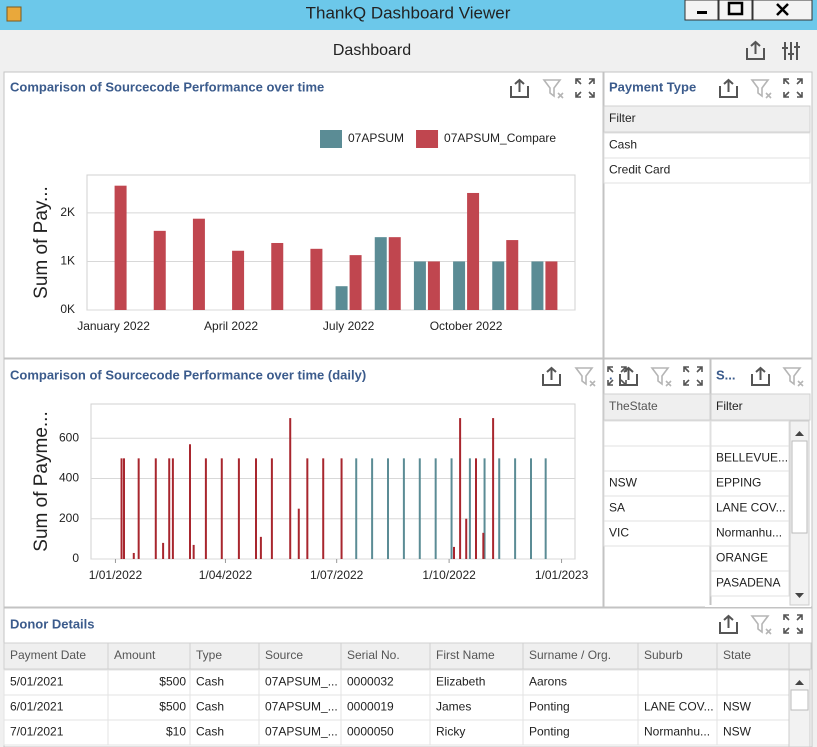  I want to click on list-item-label: Cash, so click(623, 145).